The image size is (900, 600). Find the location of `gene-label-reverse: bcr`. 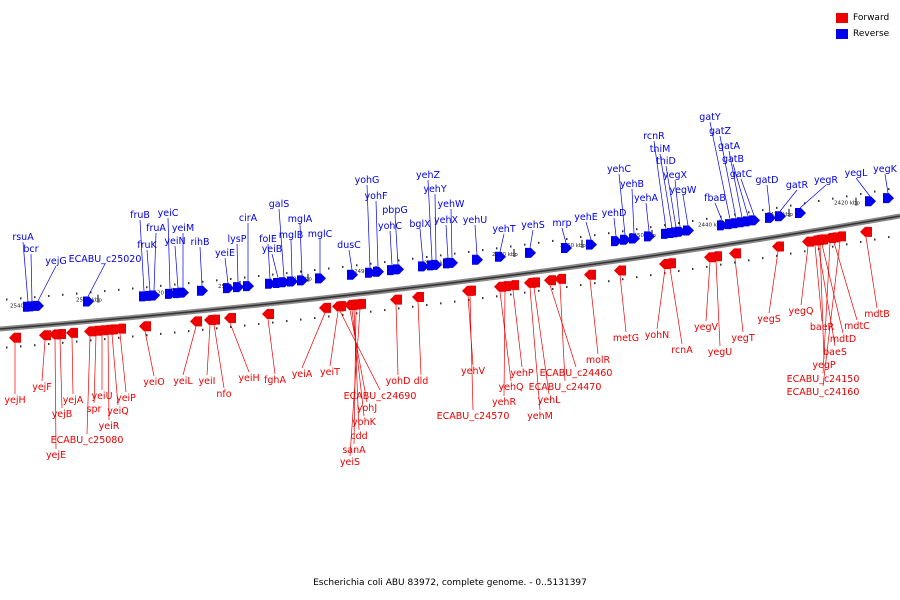

gene-label-reverse: bcr is located at coordinates (30, 249).